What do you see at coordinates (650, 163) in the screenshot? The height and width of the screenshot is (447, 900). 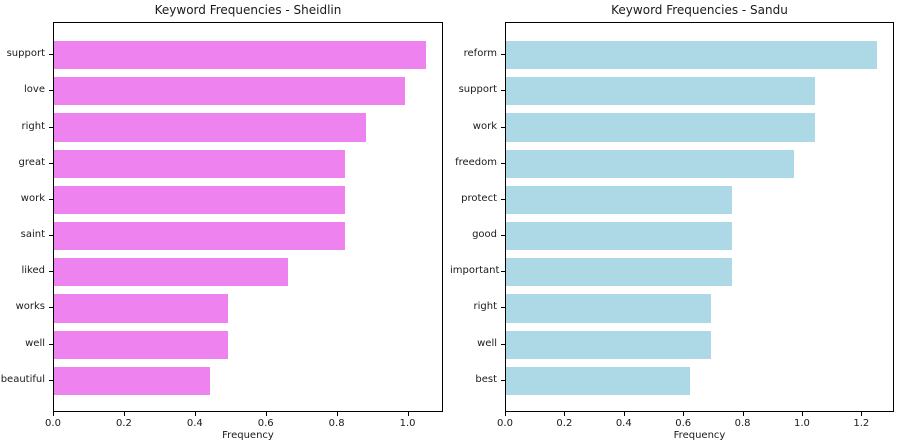 I see `bar-freedom` at bounding box center [650, 163].